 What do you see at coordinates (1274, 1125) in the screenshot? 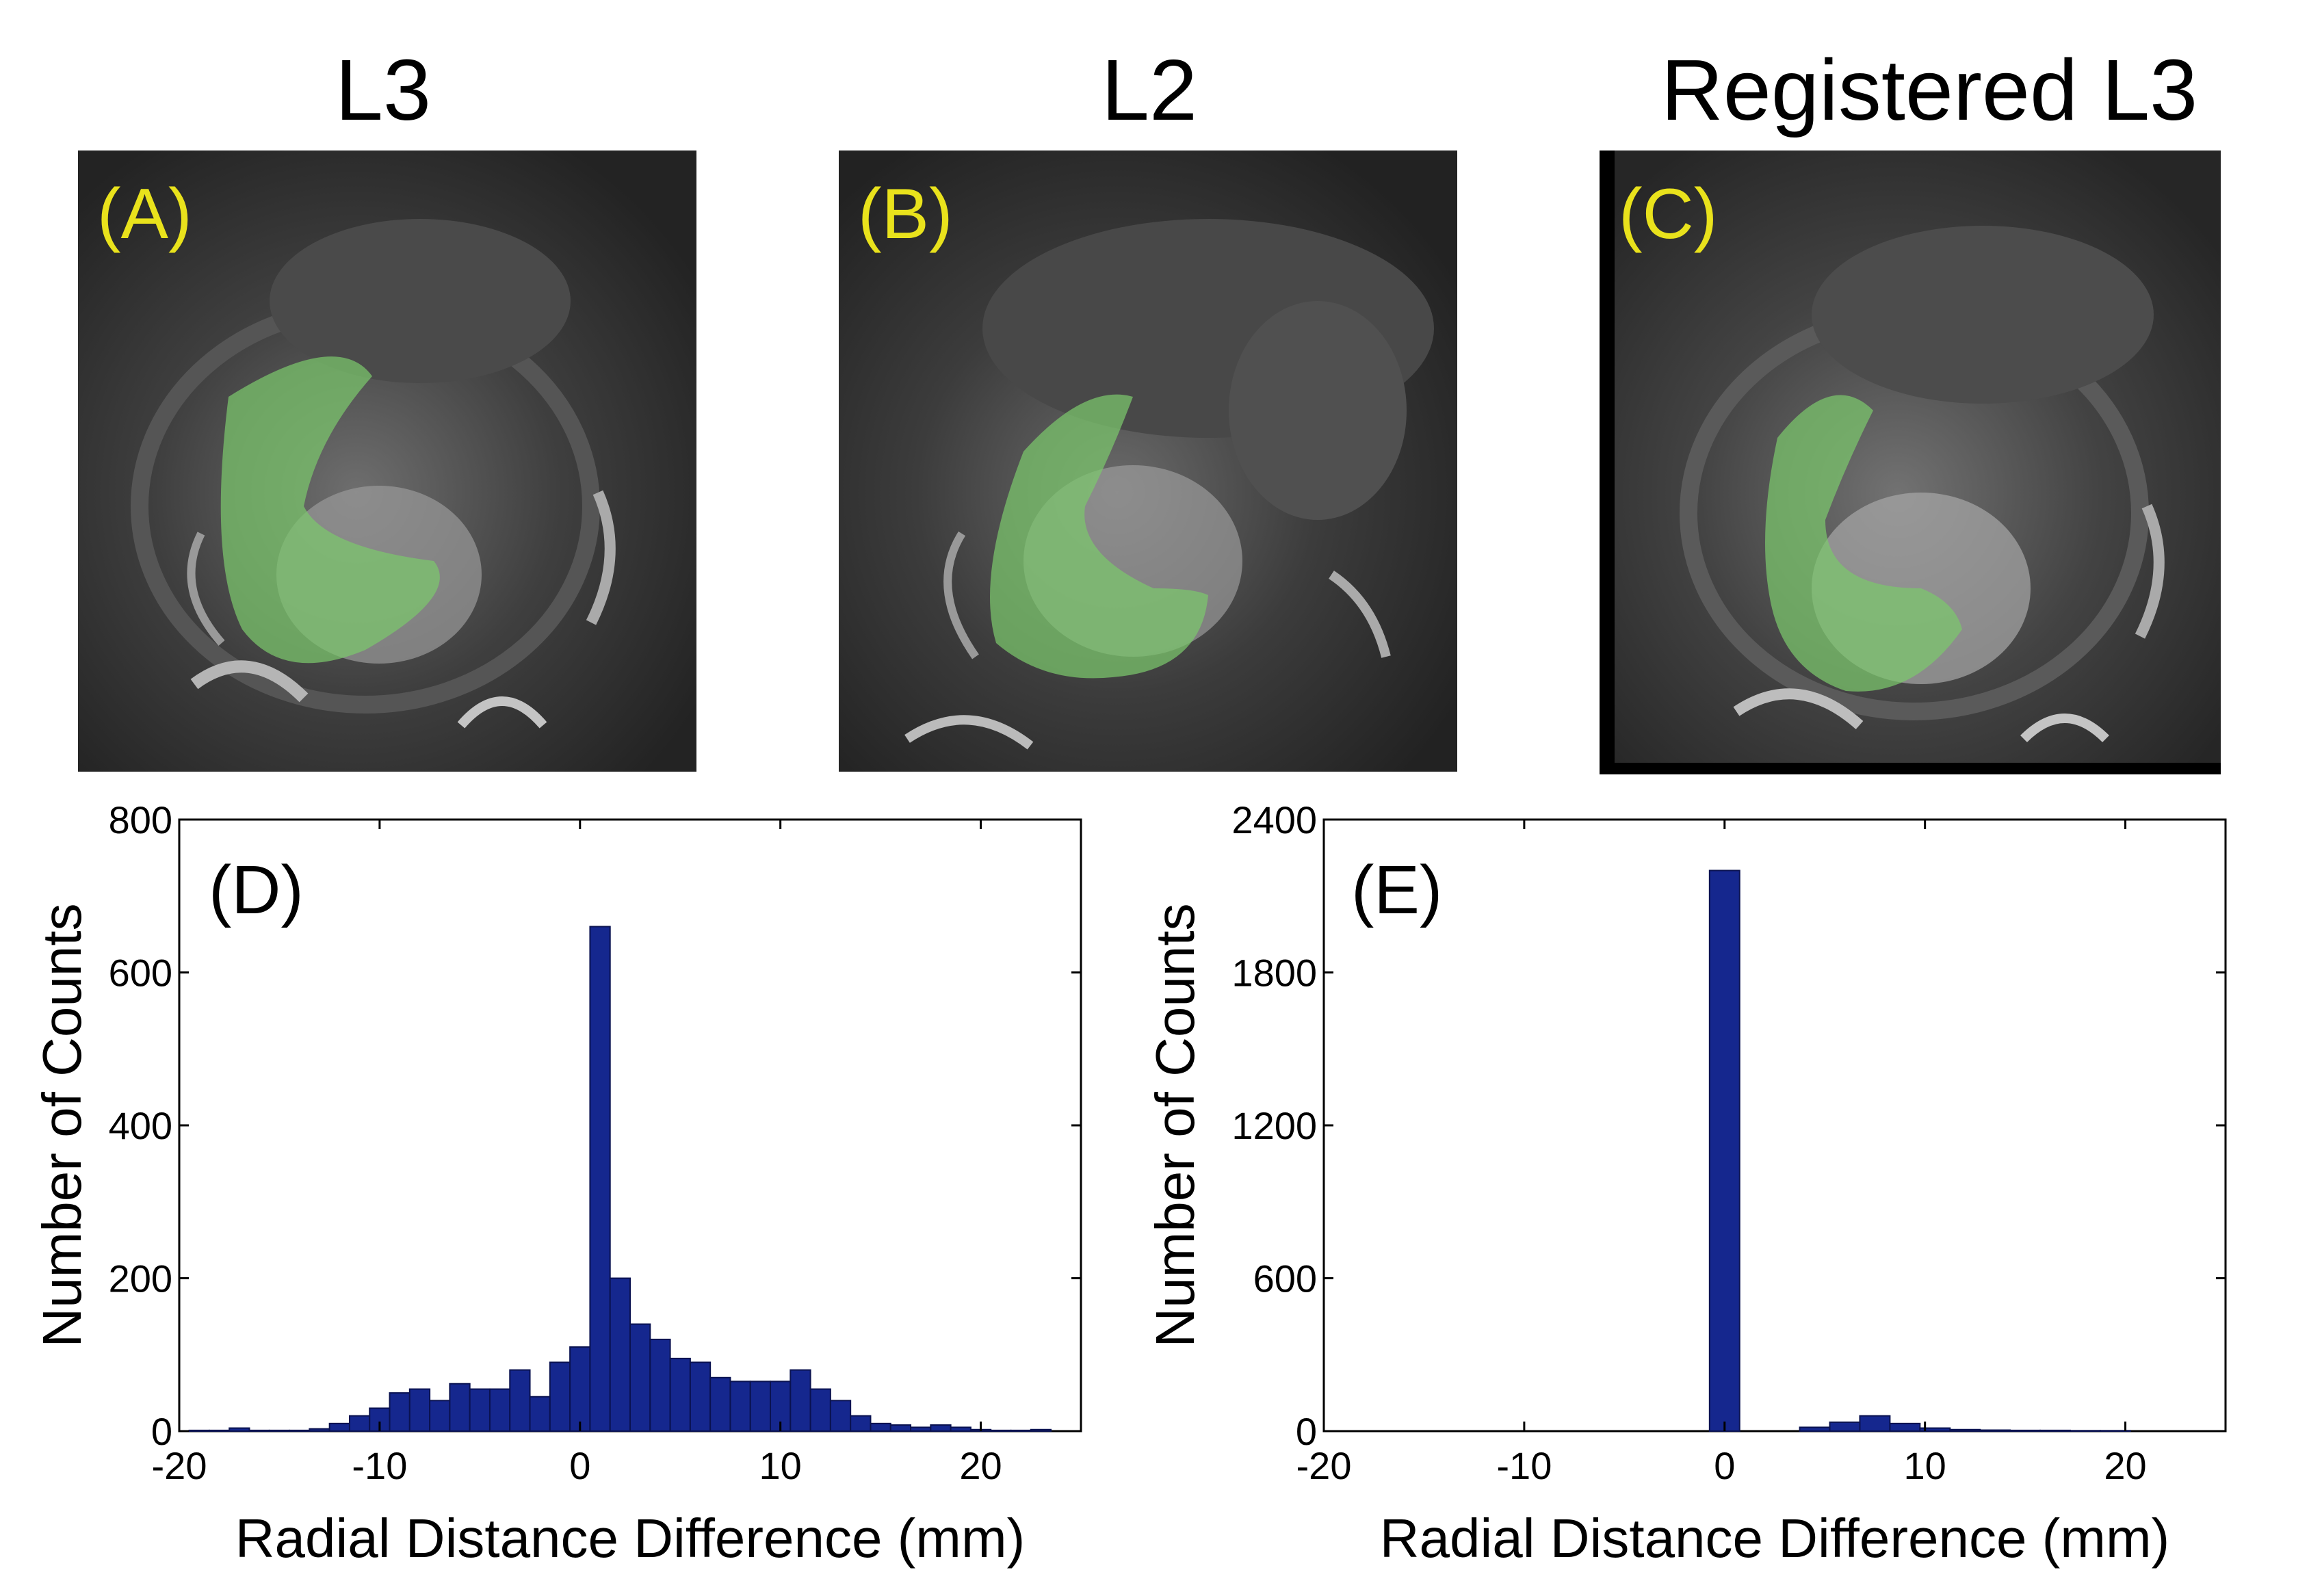
I see `y-tick-label-e: 1200` at bounding box center [1274, 1125].